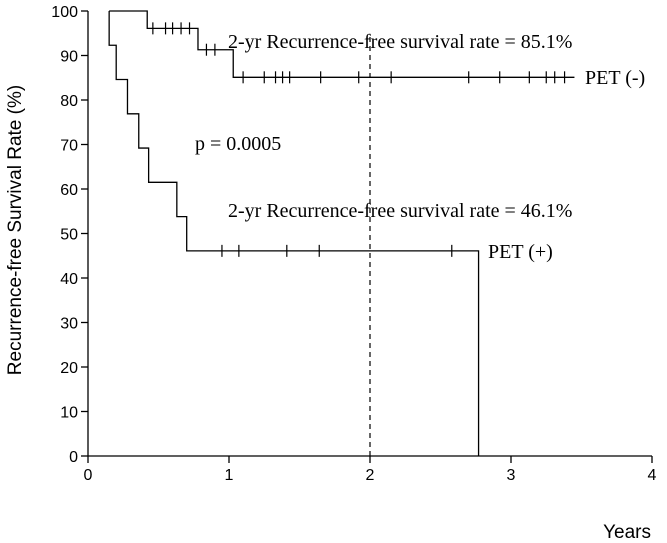 The width and height of the screenshot is (667, 543). What do you see at coordinates (520, 252) in the screenshot?
I see `series-label-pet-positive: PET (+)` at bounding box center [520, 252].